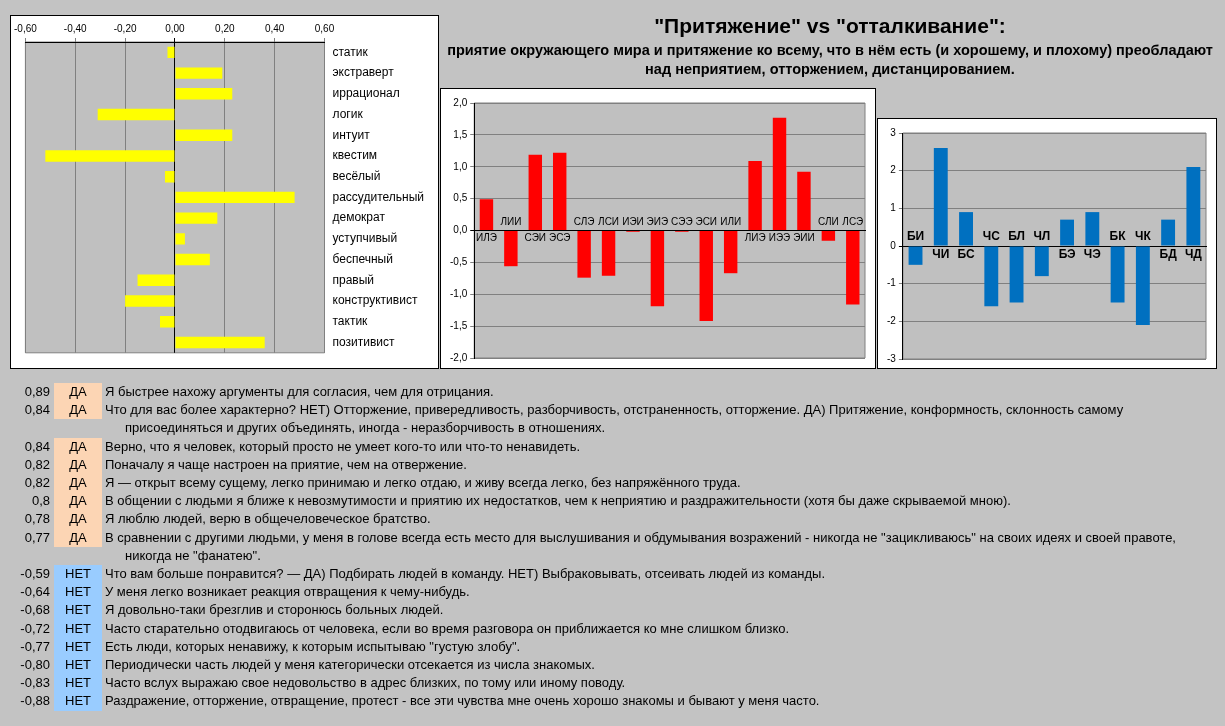 The image size is (1225, 726). Describe the element at coordinates (351, 134) in the screenshot. I see `y-tick-label: интуит` at that location.